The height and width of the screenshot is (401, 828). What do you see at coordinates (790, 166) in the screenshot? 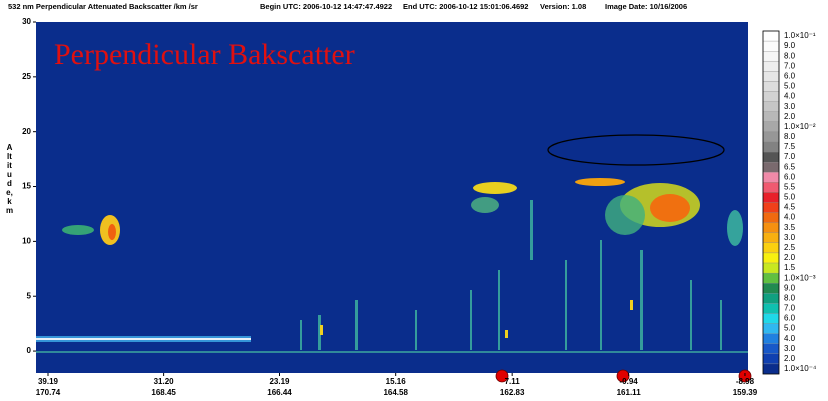
I see `colorbar-label: 6.5` at bounding box center [790, 166].